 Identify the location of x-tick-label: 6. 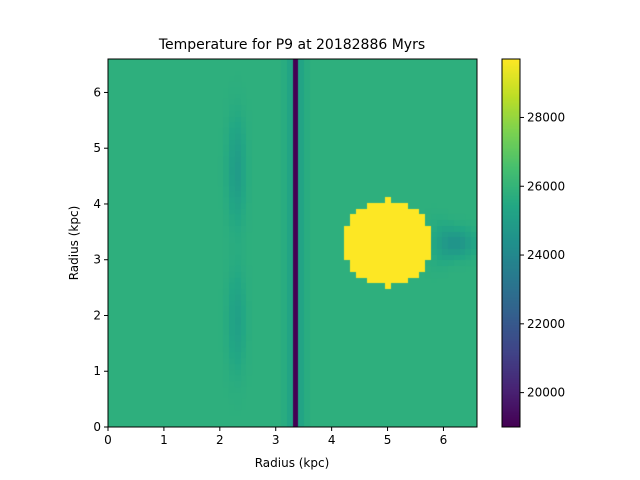
(444, 440).